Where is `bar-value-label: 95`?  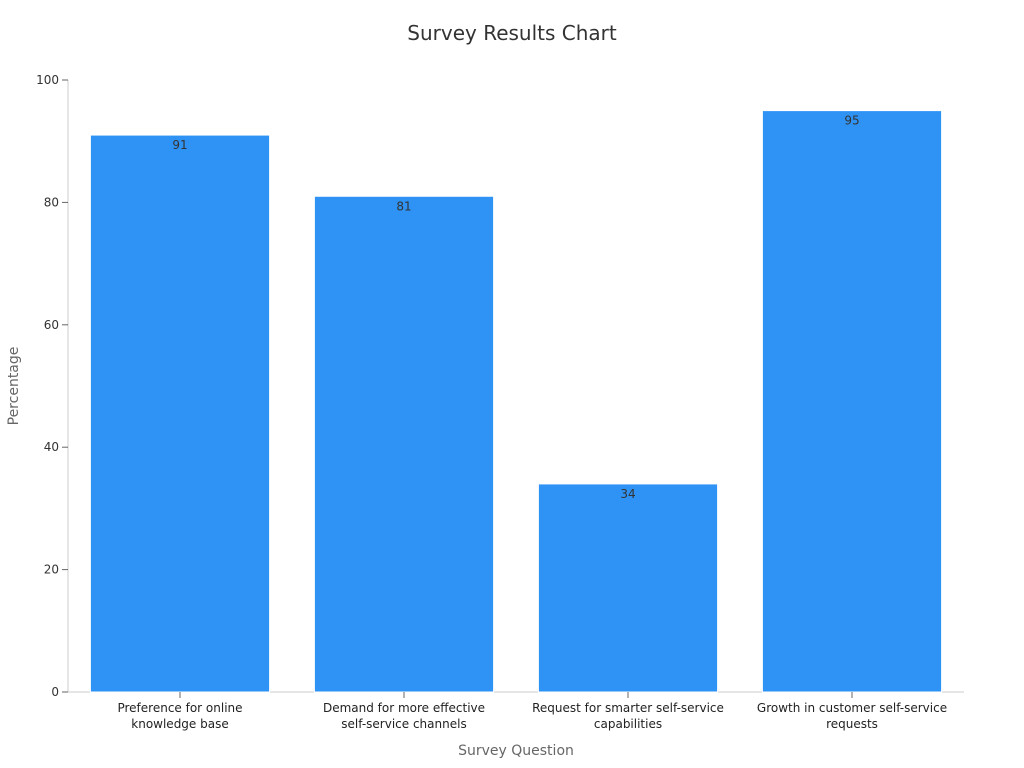 bar-value-label: 95 is located at coordinates (851, 121).